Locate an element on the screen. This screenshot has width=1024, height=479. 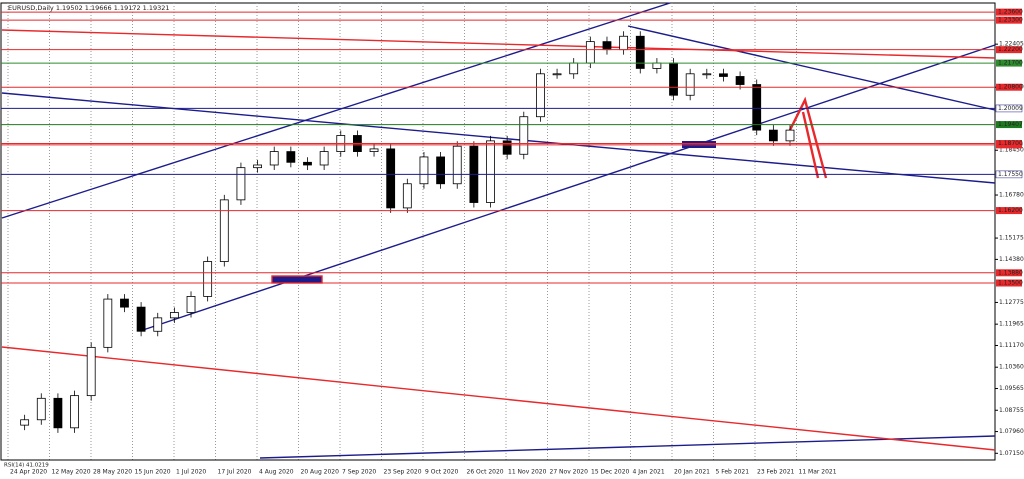
level-label: 1.20009 is located at coordinates (1010, 108).